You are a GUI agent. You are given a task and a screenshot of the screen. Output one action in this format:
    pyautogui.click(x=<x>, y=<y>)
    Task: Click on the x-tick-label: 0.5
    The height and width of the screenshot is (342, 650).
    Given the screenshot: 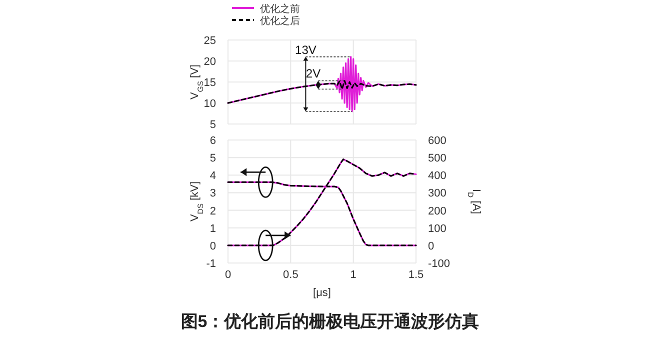 What is the action you would take?
    pyautogui.click(x=290, y=275)
    